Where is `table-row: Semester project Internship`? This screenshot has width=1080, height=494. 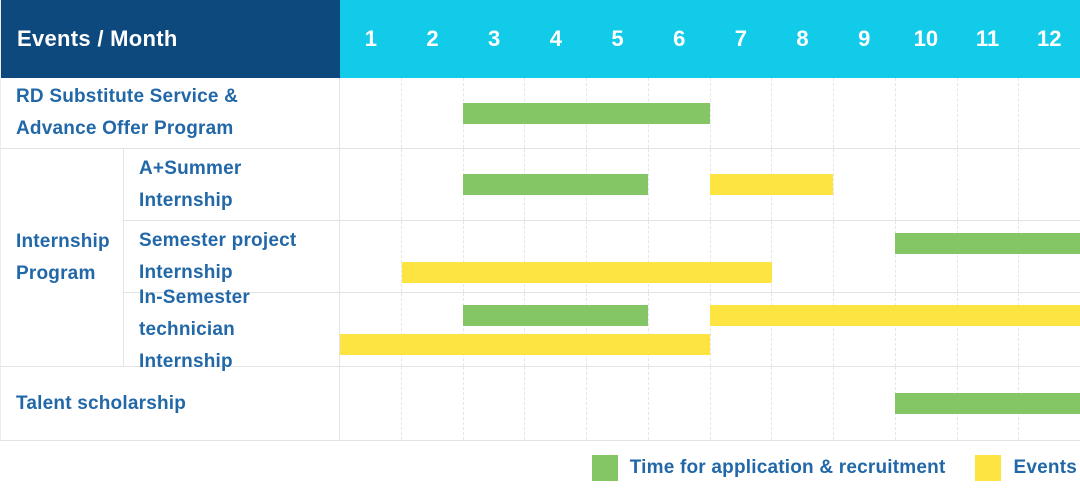
table-row: Semester project Internship is located at coordinates (602, 257).